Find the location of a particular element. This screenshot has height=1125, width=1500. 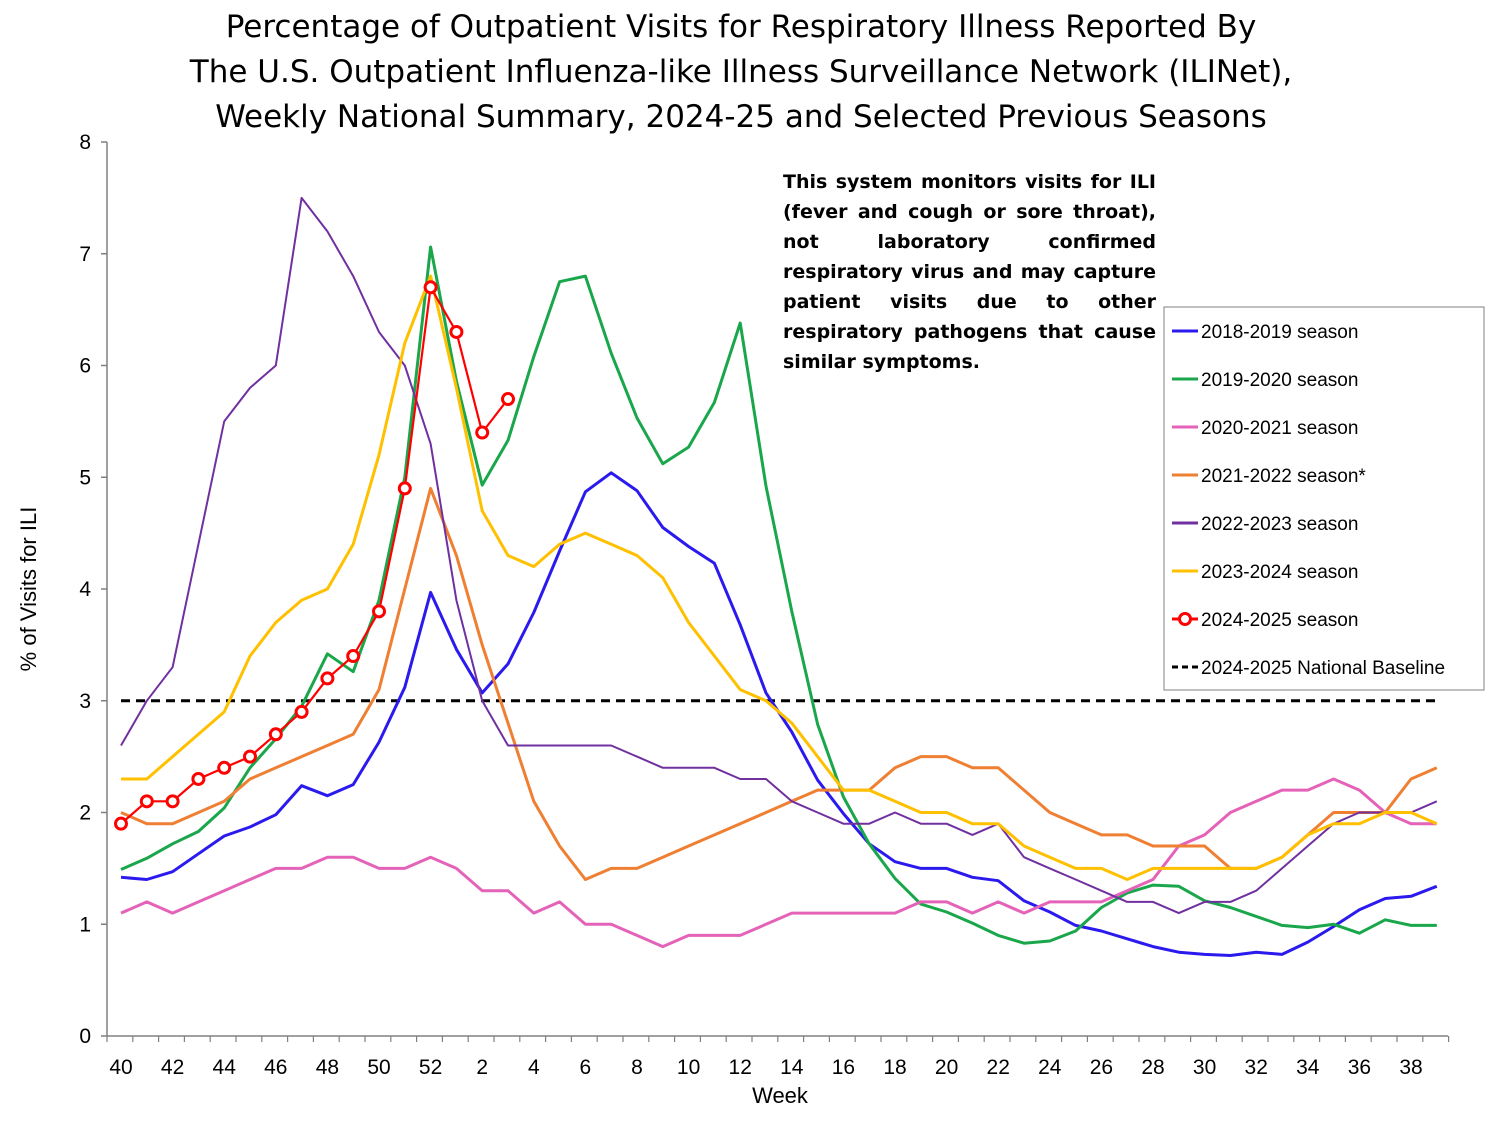

x-tick-label: 12 is located at coordinates (740, 1067).